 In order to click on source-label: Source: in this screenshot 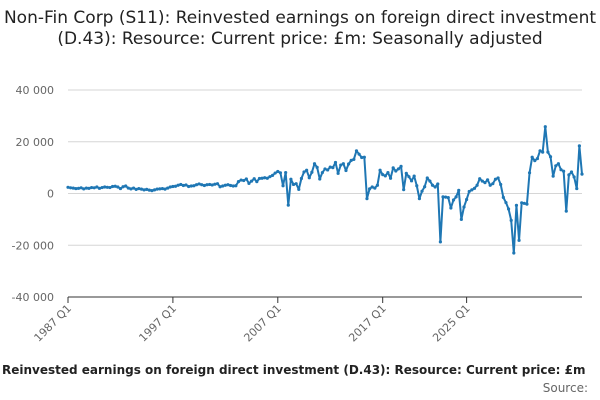, I will do `click(565, 388)`.